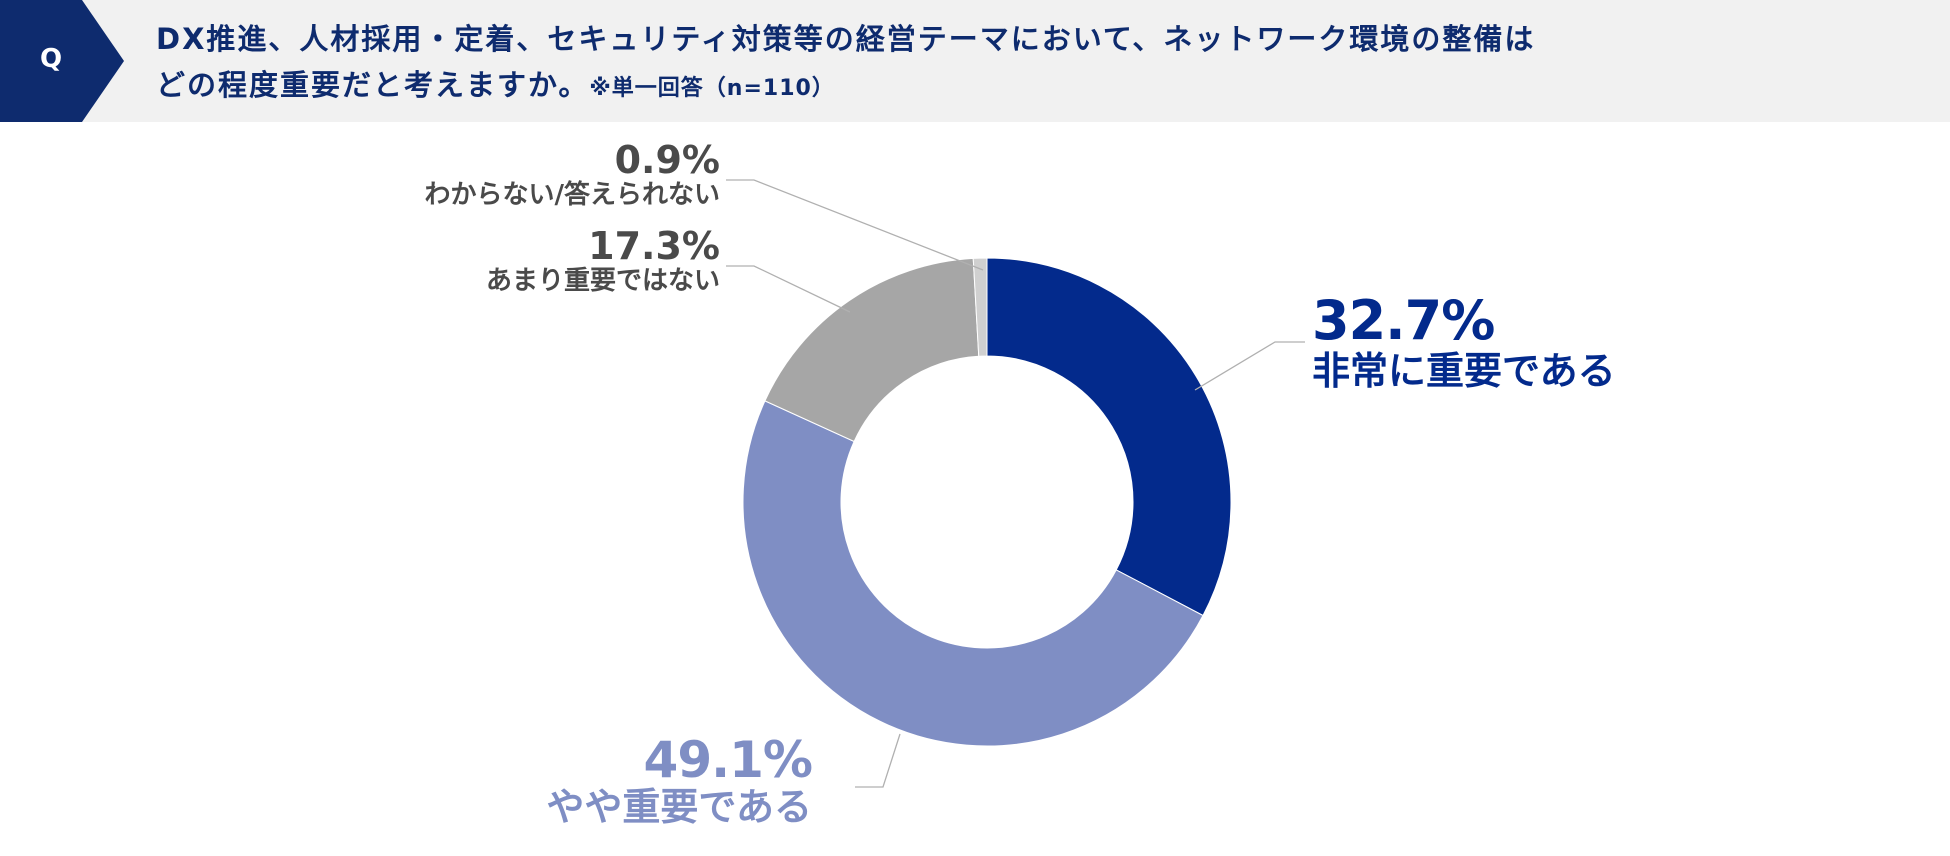 This screenshot has height=856, width=1950. I want to click on slice-unknown, so click(980, 307).